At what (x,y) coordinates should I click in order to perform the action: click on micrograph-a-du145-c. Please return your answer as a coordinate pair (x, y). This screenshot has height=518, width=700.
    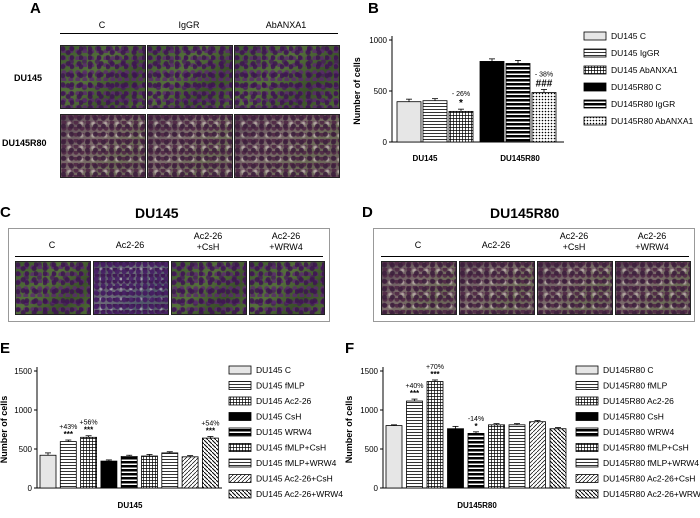
    Looking at the image, I should click on (103, 77).